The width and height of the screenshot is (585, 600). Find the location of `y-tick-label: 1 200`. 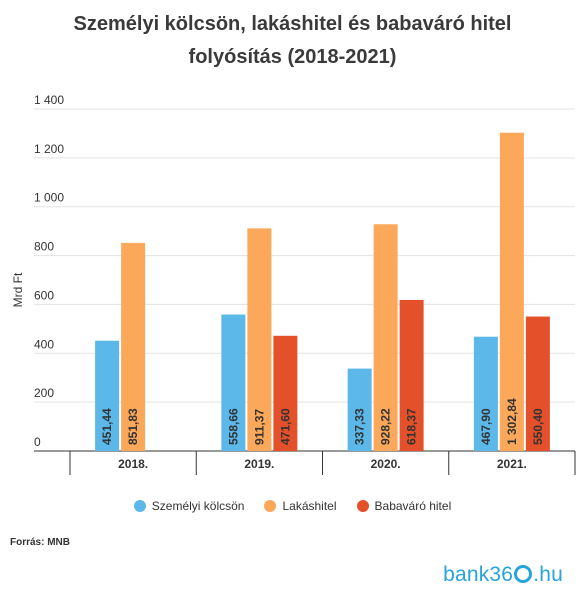

y-tick-label: 1 200 is located at coordinates (49, 149).